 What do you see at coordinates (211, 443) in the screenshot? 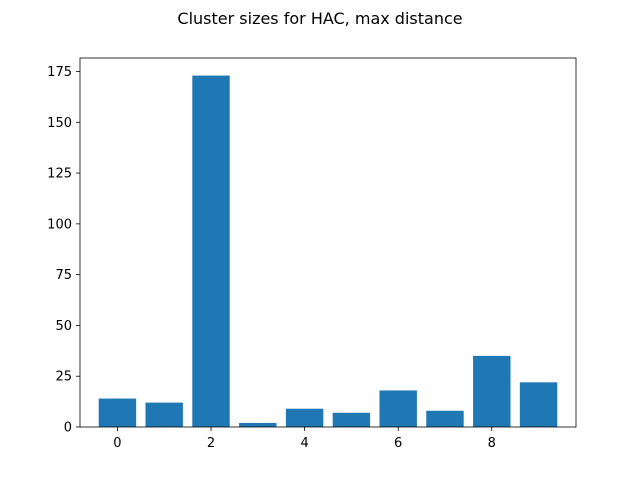
I see `x-tick-label-2: 2` at bounding box center [211, 443].